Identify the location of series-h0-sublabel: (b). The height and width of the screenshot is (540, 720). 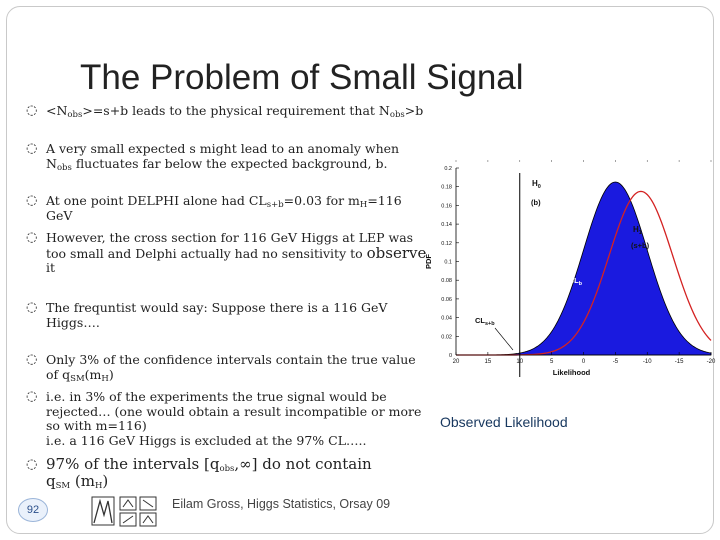
(536, 202).